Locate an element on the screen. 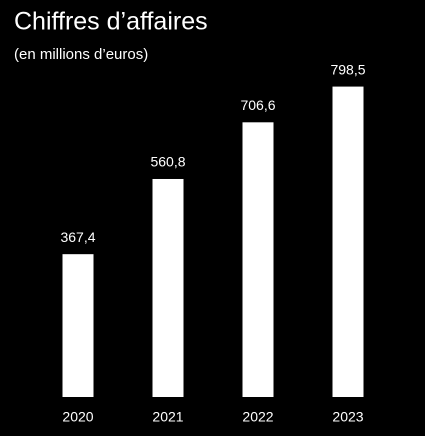 Image resolution: width=425 pixels, height=436 pixels. value-label: 706,6 is located at coordinates (257, 105).